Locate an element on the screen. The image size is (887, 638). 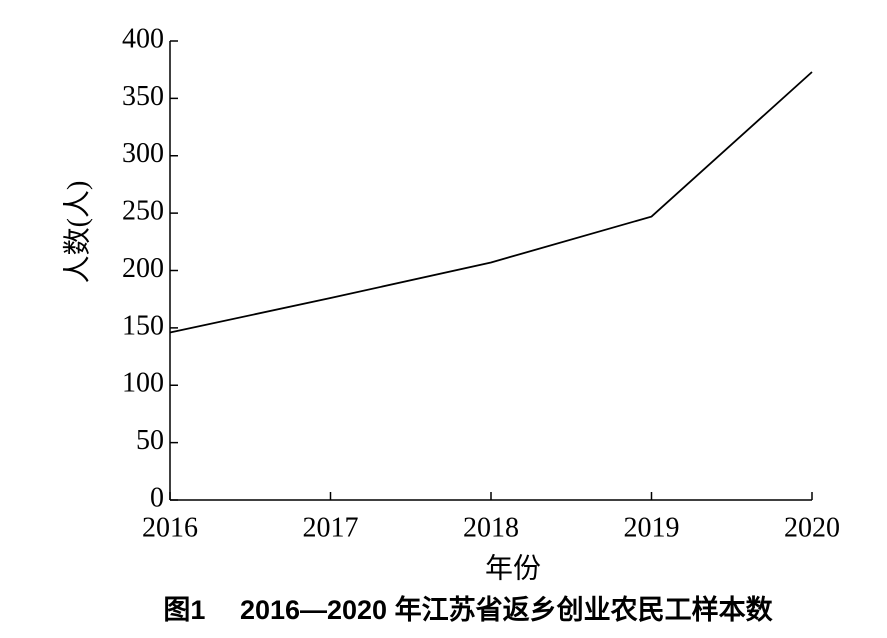
x-tick-label: 2016 is located at coordinates (170, 527).